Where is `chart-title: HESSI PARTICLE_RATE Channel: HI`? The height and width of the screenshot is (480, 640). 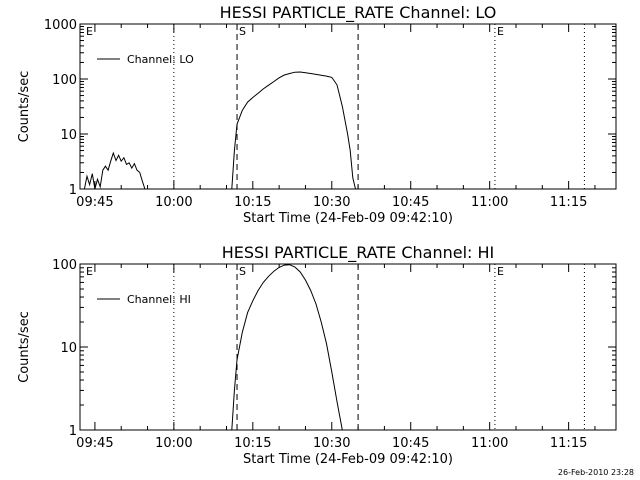
chart-title: HESSI PARTICLE_RATE Channel: HI is located at coordinates (358, 253).